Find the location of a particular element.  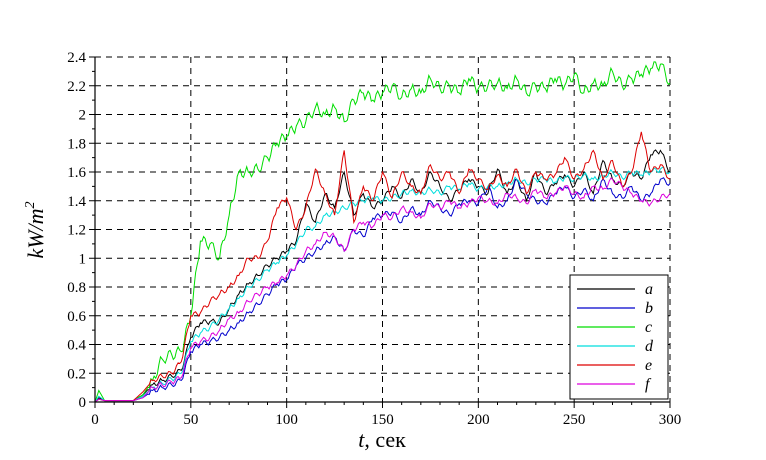

x-tick-label: 300 is located at coordinates (670, 420).